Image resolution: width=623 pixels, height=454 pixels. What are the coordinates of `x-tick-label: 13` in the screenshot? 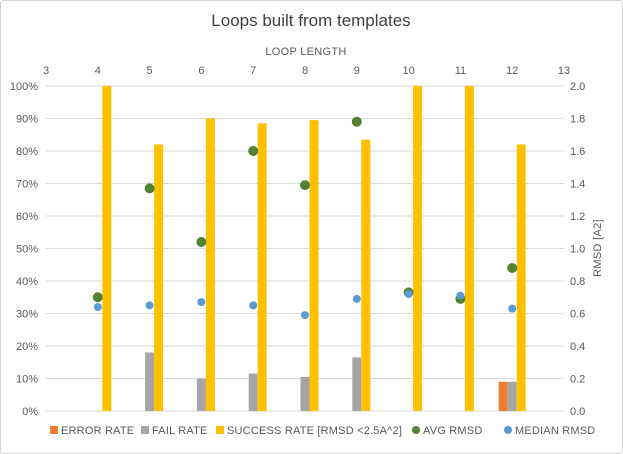 It's located at (564, 71).